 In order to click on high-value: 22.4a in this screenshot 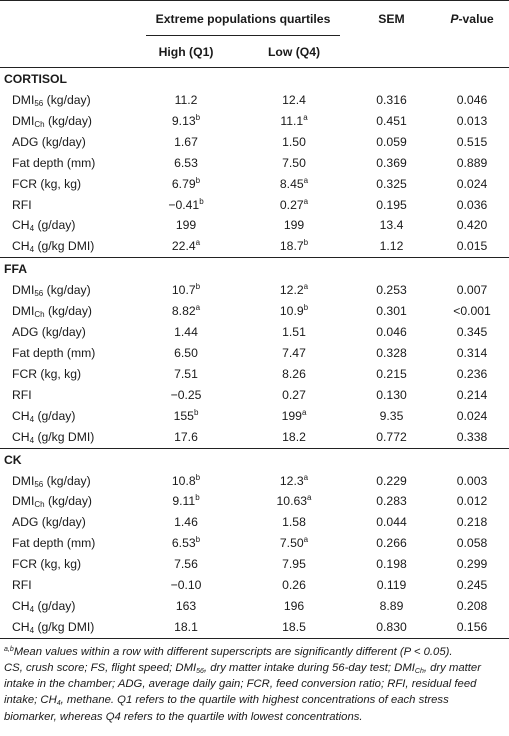, I will do `click(186, 246)`.